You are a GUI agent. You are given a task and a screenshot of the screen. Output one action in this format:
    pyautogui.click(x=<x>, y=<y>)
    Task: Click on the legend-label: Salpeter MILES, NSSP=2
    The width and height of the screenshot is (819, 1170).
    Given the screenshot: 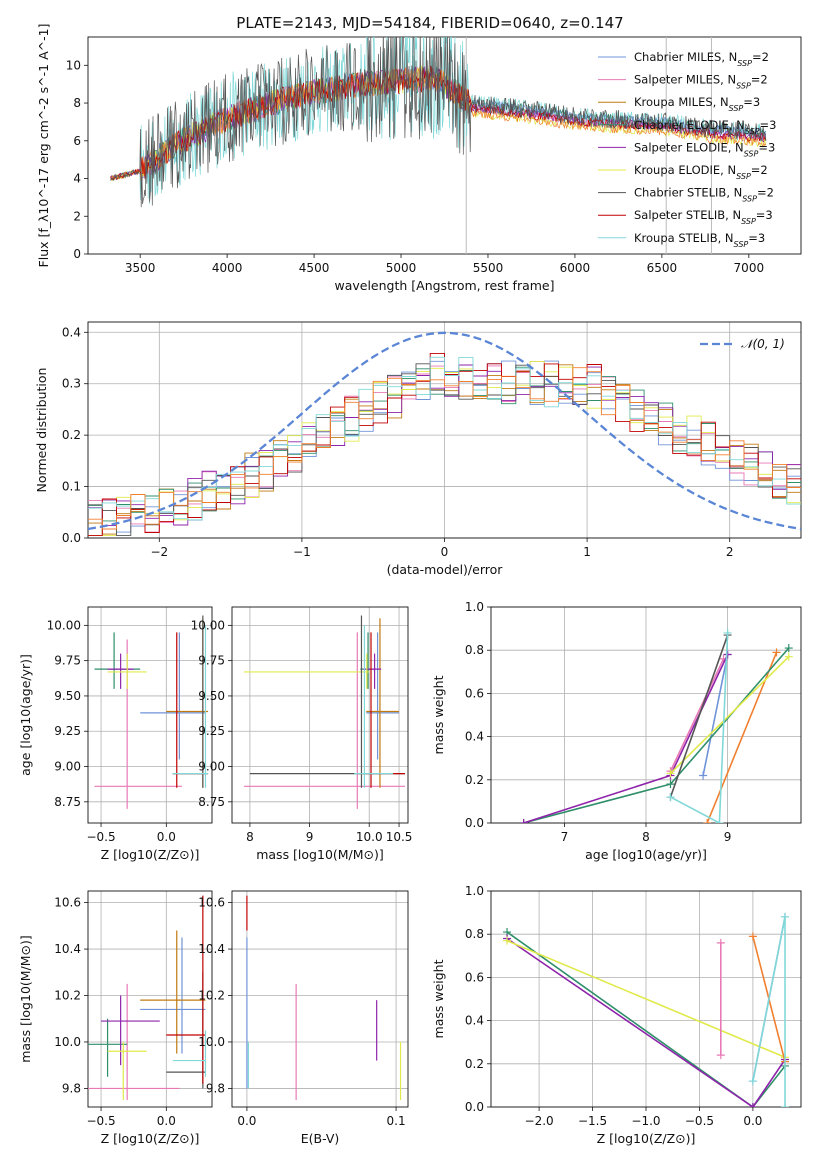 What is the action you would take?
    pyautogui.click(x=701, y=82)
    